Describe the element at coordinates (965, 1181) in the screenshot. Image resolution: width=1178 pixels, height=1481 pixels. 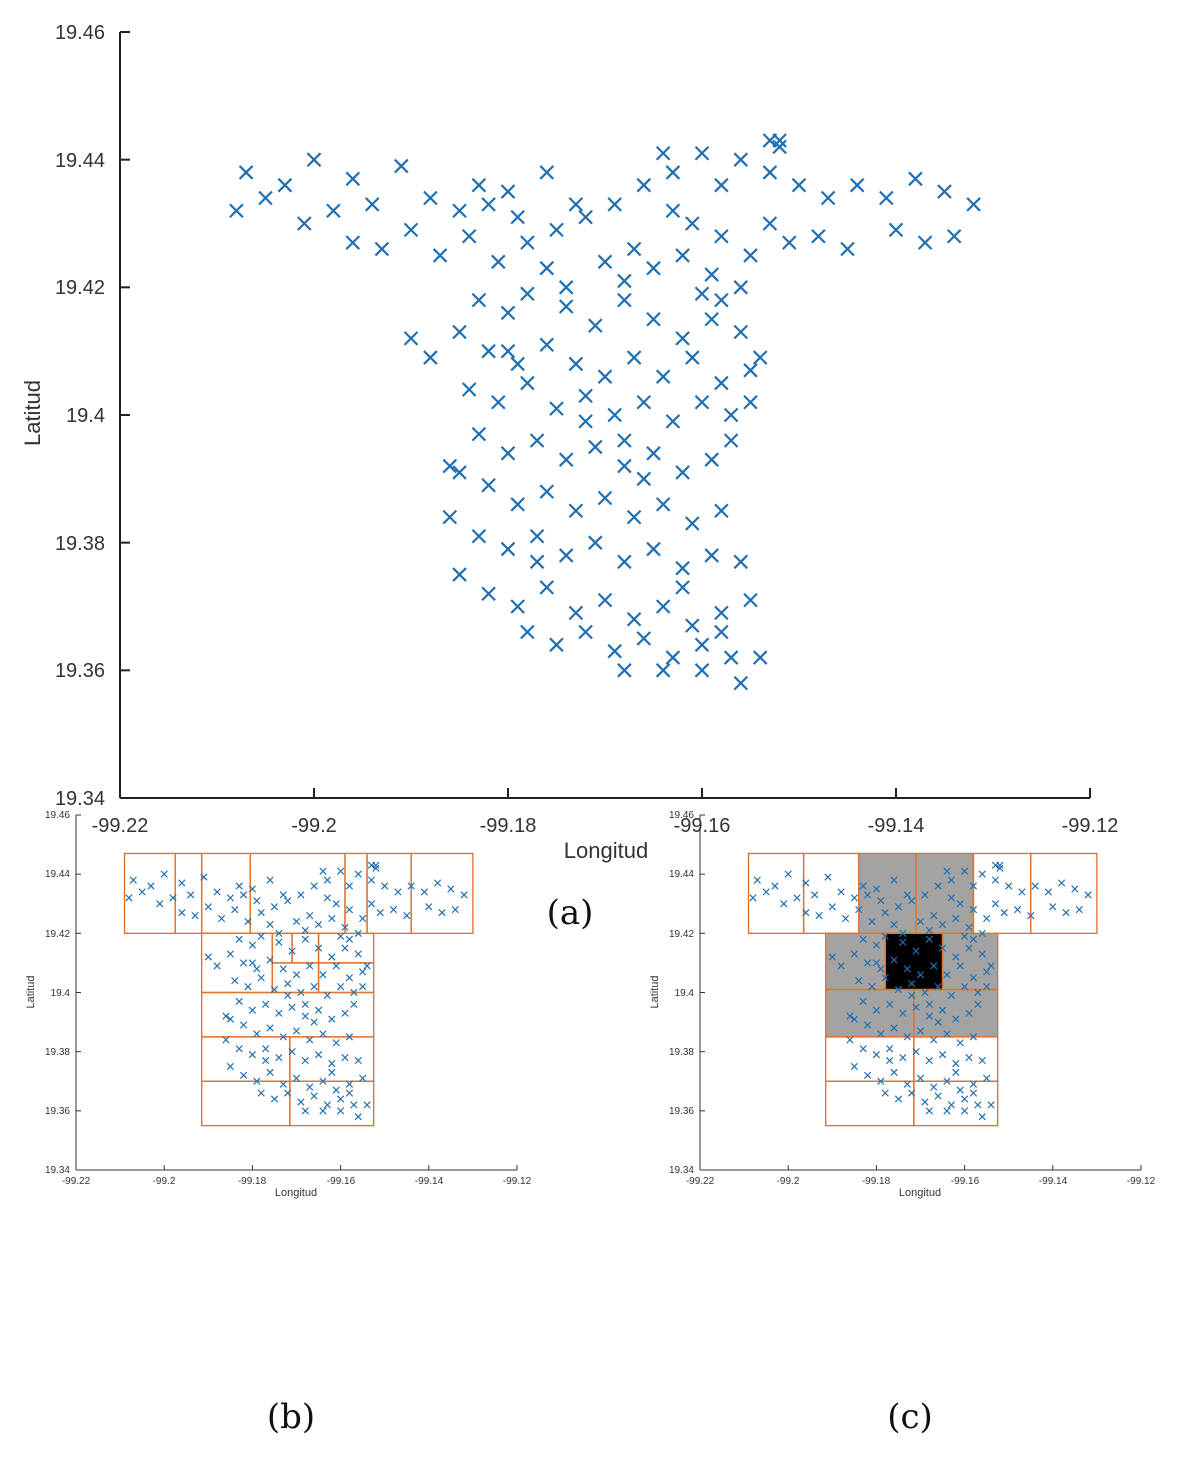
I see `panel-c-xtick-label: -99.16` at that location.